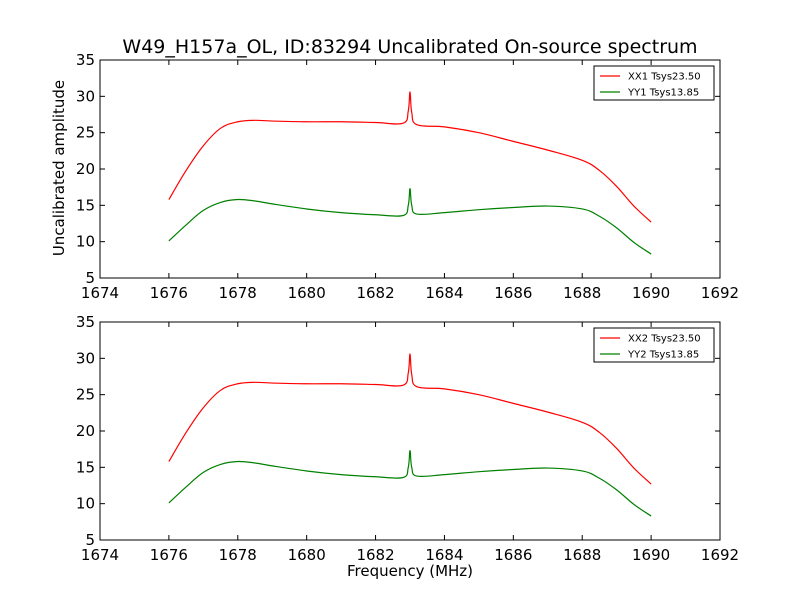 Image resolution: width=800 pixels, height=600 pixels. What do you see at coordinates (663, 93) in the screenshot?
I see `legend-entry: YY1 Tsys13.85` at bounding box center [663, 93].